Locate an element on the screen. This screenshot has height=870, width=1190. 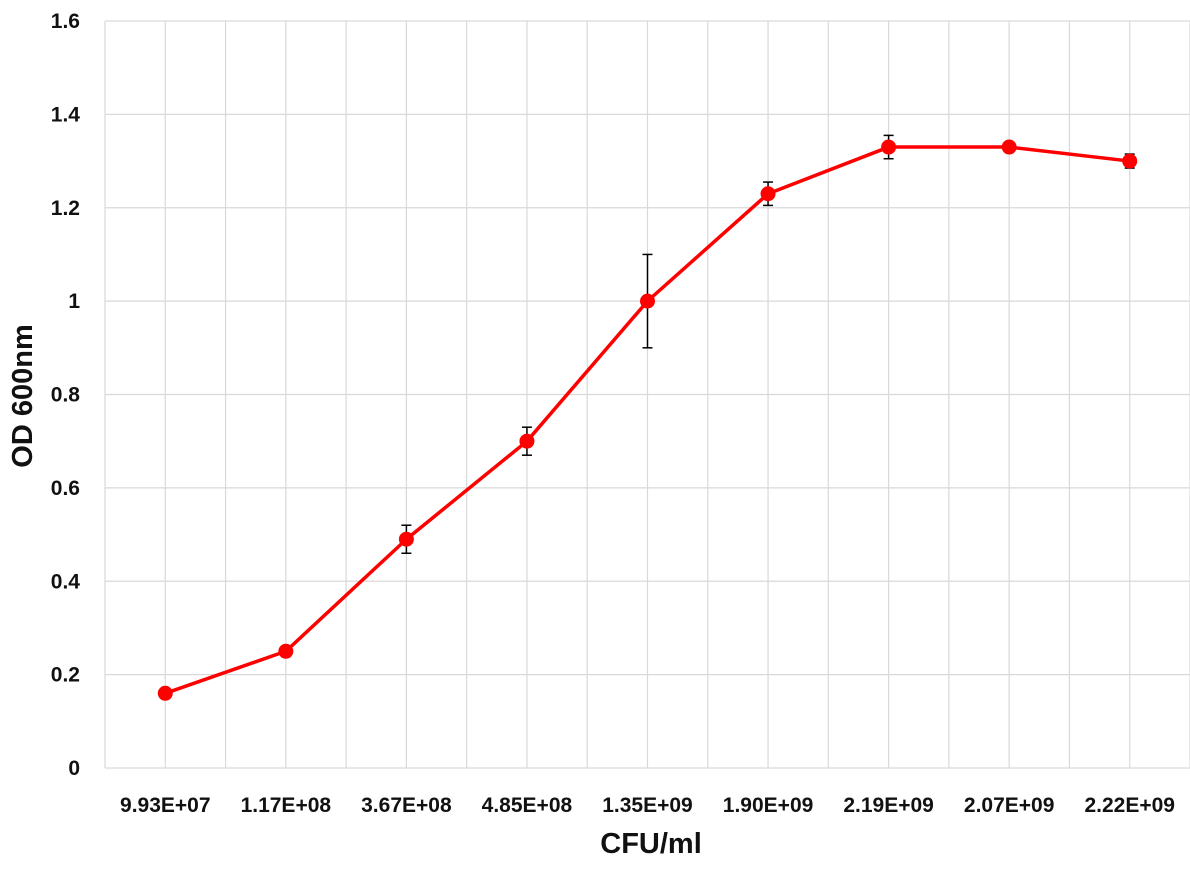
y-tick-label: 0.8 is located at coordinates (66, 395).